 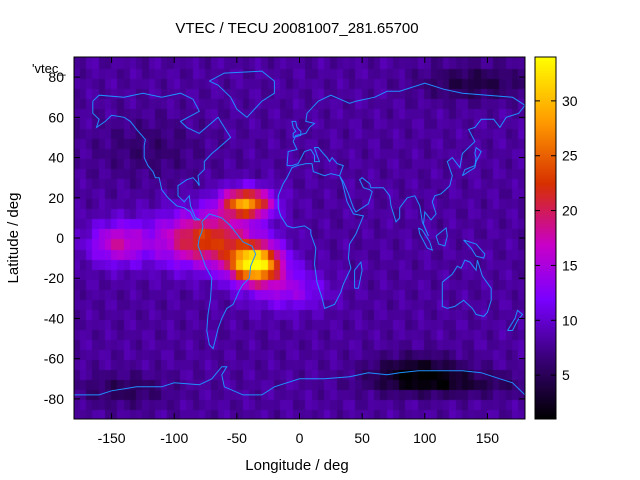 What do you see at coordinates (162, 156) in the screenshot?
I see `coastline-north-america` at bounding box center [162, 156].